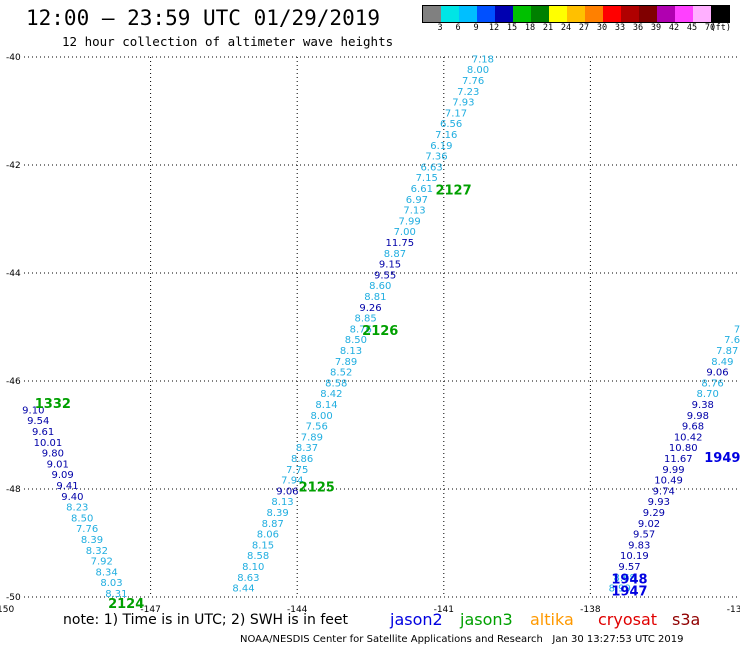  What do you see at coordinates (654, 513) in the screenshot?
I see `wave-height-value: 9.29` at bounding box center [654, 513].